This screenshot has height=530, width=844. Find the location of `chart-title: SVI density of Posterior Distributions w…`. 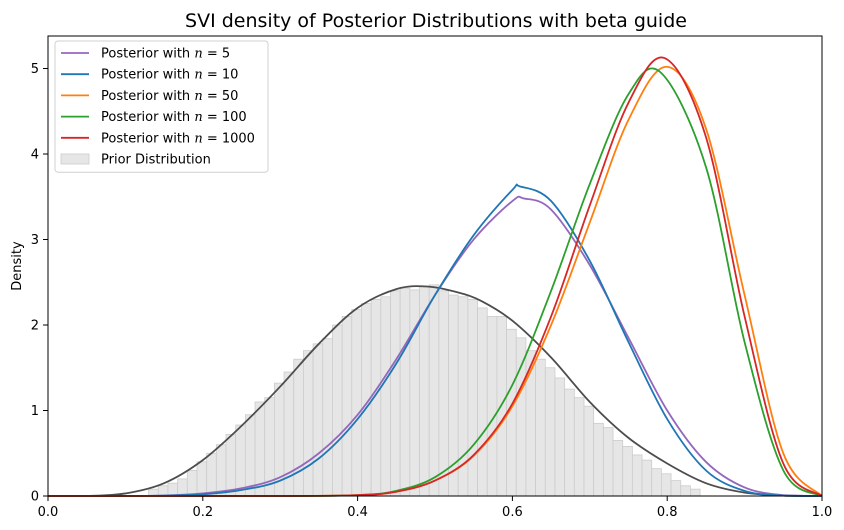

chart-title: SVI density of Posterior Distributions w… is located at coordinates (436, 21).